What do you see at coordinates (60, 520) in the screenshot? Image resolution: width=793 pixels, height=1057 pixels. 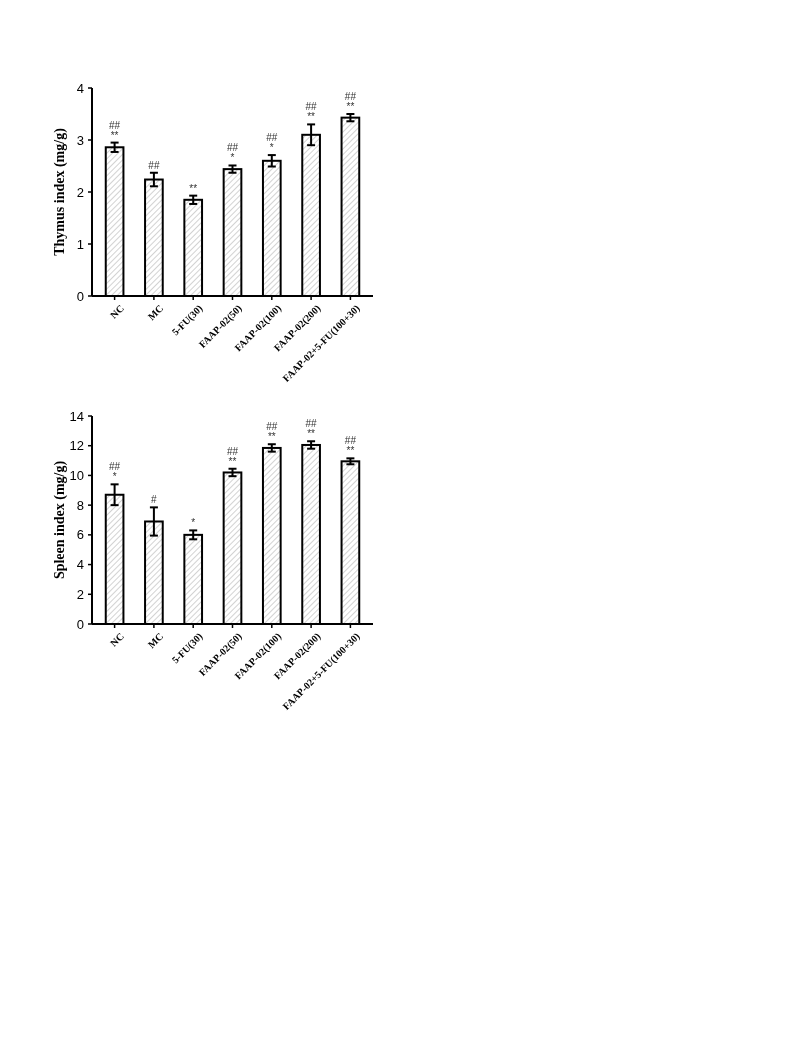 I see `y-axis-title: Spleen index (mg/g)` at bounding box center [60, 520].